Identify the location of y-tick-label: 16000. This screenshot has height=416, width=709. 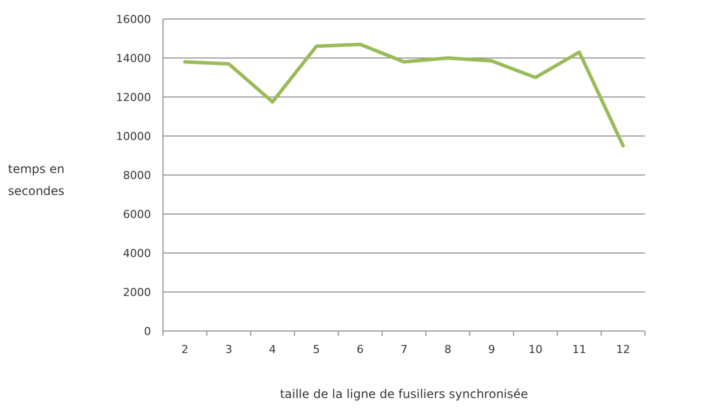
(133, 19).